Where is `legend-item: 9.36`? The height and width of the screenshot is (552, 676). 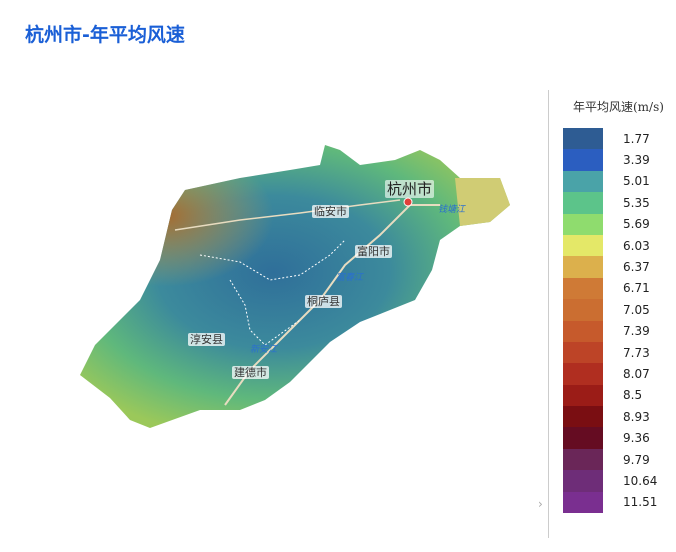 legend-item: 9.36 is located at coordinates (610, 438).